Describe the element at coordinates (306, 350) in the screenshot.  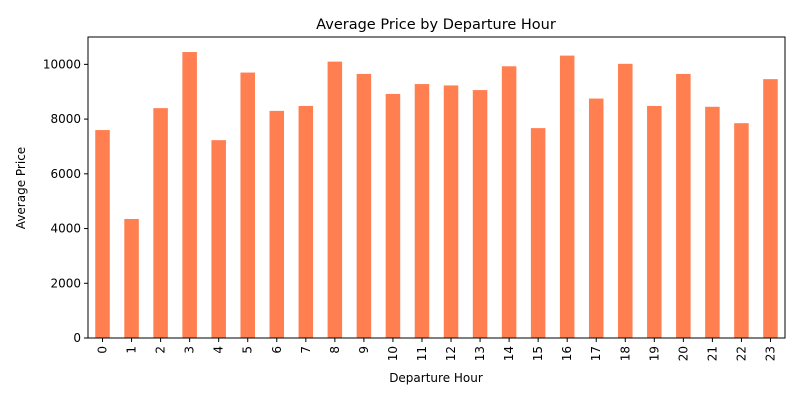
I see `x-tick-label: 7` at that location.